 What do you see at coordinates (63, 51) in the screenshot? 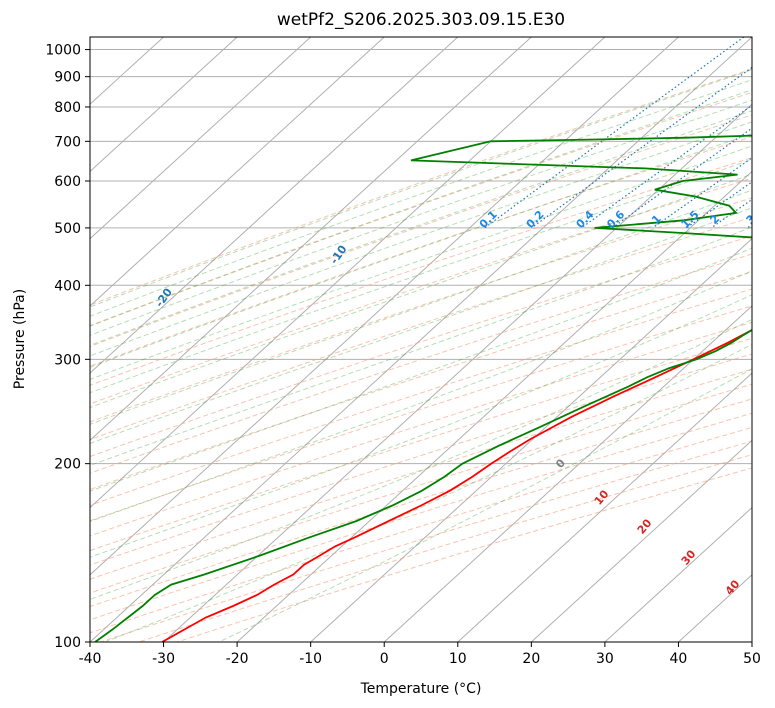
I see `y-tick-label: 1000` at bounding box center [63, 51].